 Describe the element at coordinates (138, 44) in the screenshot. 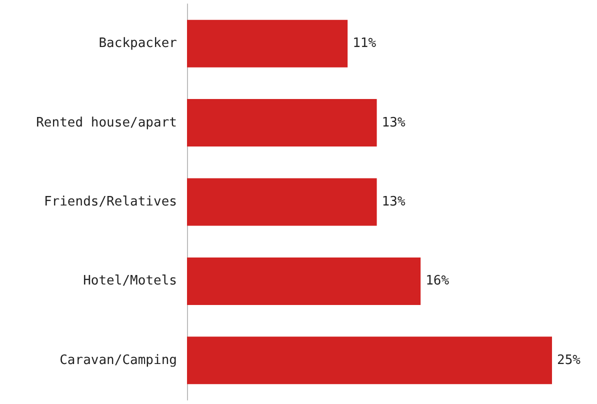

I see `y-tick-label: Backpacker` at that location.